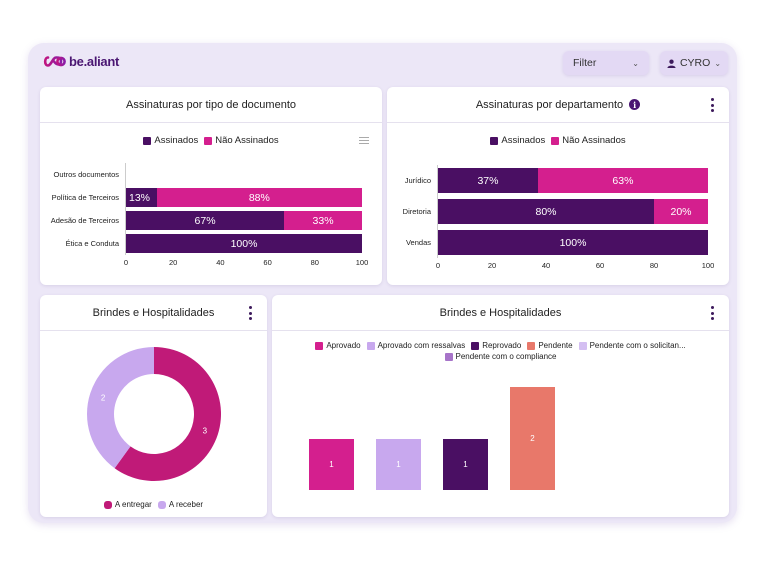 This screenshot has height=564, width=769. Describe the element at coordinates (94, 61) in the screenshot. I see `logo-text: be.aliant` at that location.